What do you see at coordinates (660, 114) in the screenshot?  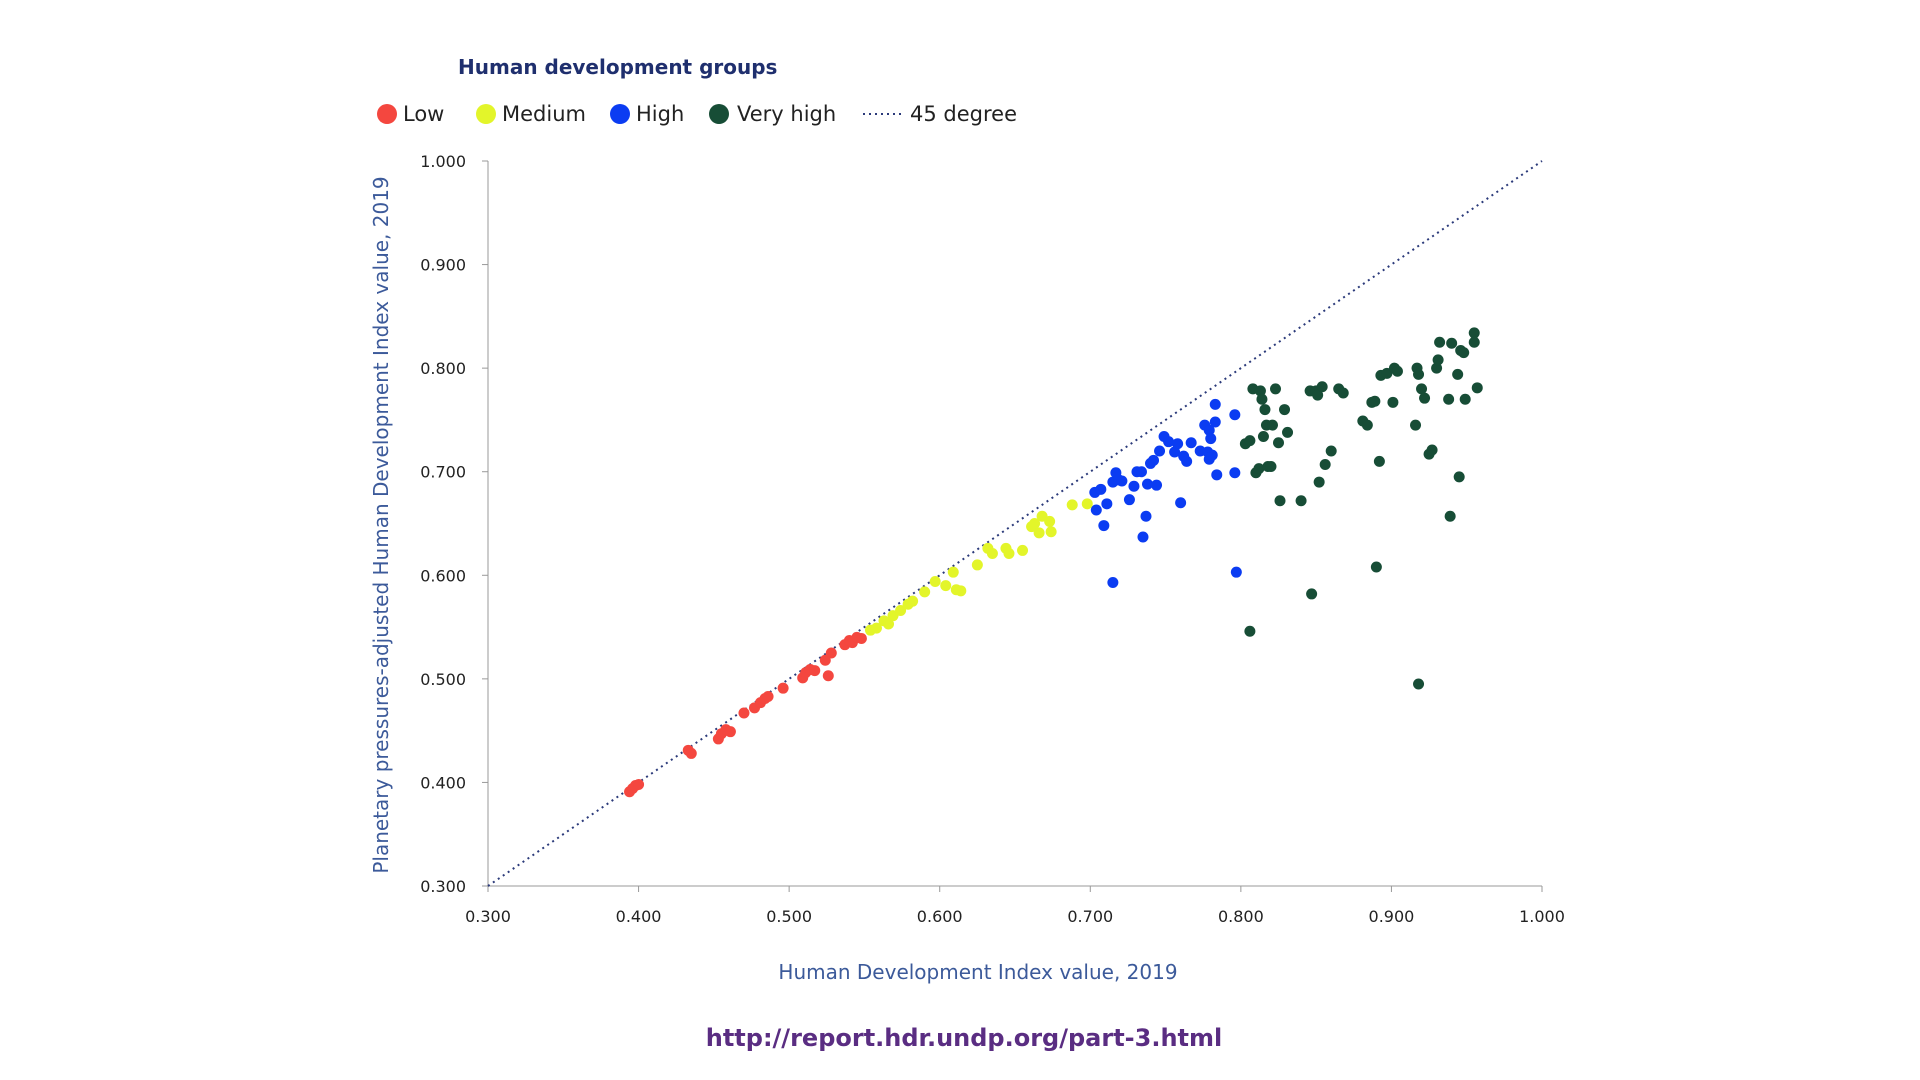 I see `legend-label-high: High` at bounding box center [660, 114].